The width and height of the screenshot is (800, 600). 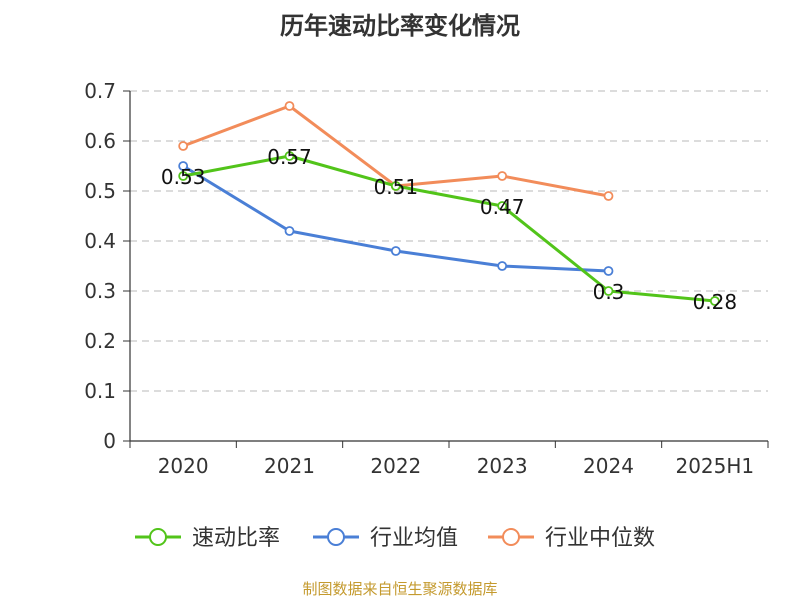 I want to click on data-label: 0.28, so click(x=715, y=302).